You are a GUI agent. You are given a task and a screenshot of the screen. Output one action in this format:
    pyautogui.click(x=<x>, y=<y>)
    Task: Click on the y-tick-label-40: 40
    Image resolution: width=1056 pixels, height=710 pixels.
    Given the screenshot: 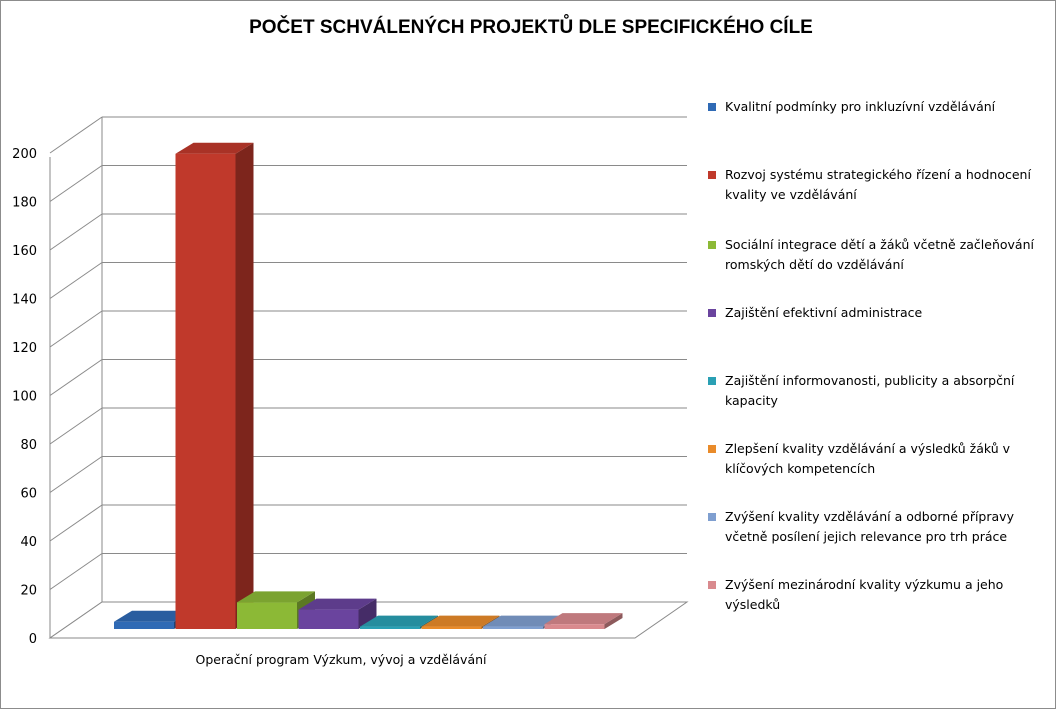 What is the action you would take?
    pyautogui.click(x=28, y=542)
    